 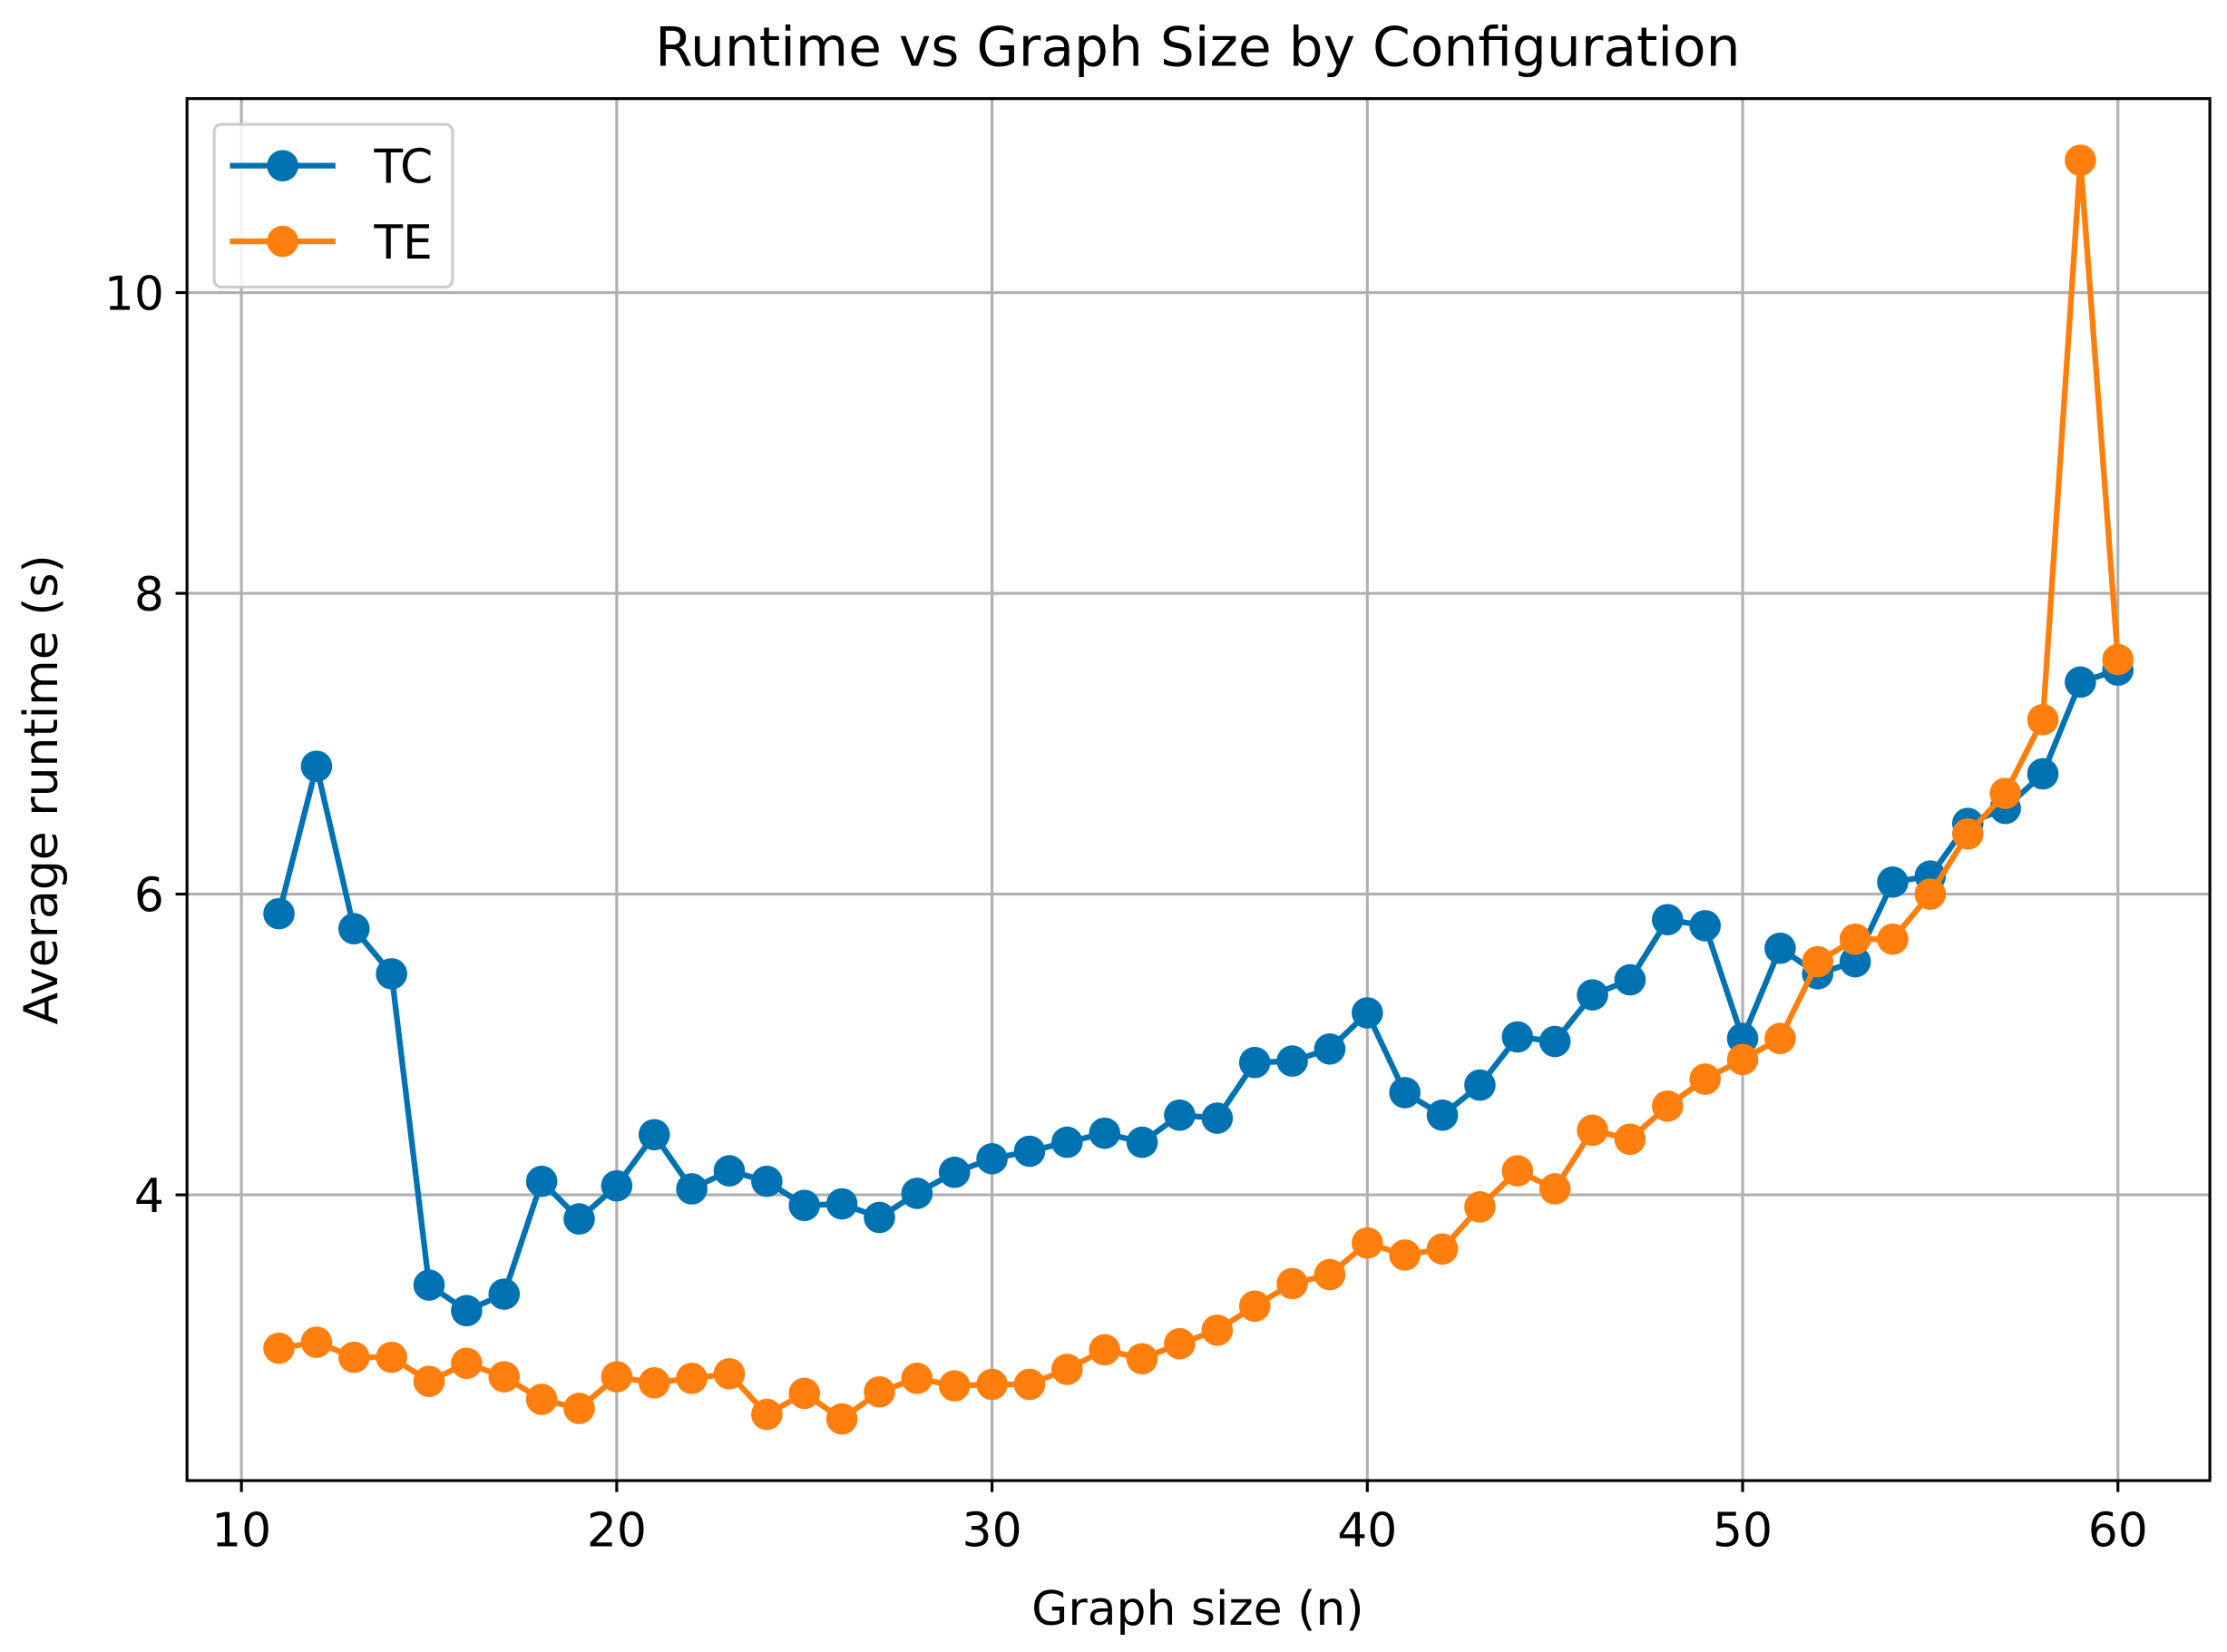 I want to click on legend-marker-te, so click(x=282, y=241).